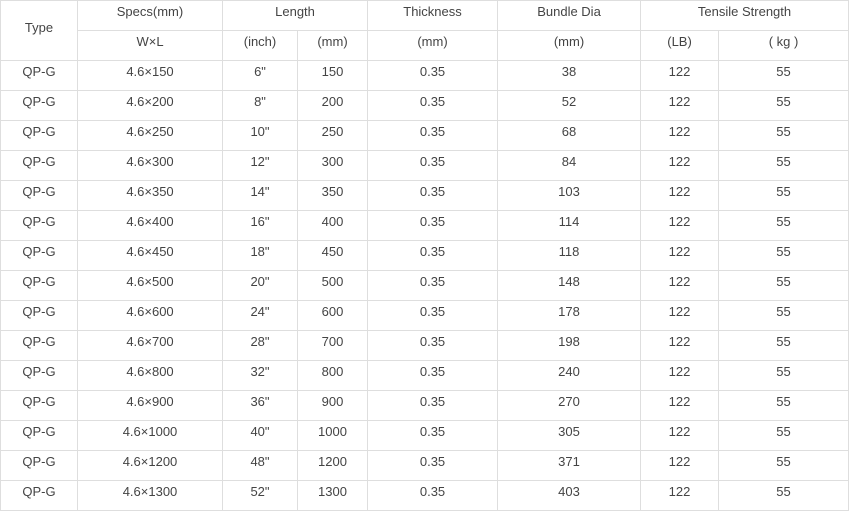 This screenshot has height=529, width=849. What do you see at coordinates (424, 315) in the screenshot?
I see `table-row: QP-G 4.6×600 24" 600 0.35 178 122 55` at bounding box center [424, 315].